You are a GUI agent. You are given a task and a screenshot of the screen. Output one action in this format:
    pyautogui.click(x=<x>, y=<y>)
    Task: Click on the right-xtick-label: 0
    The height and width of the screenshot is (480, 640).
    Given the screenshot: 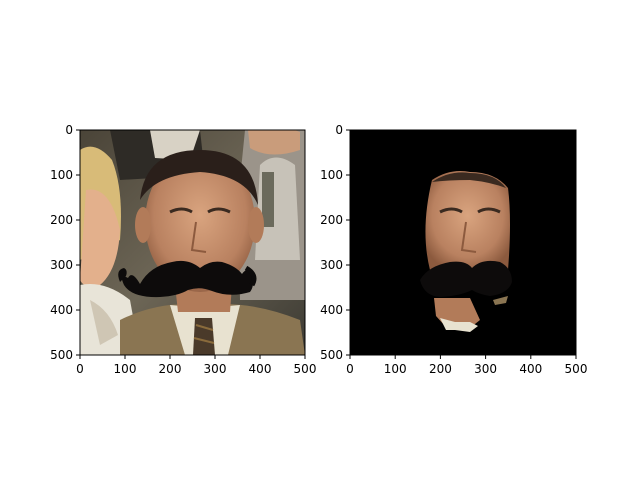 What is the action you would take?
    pyautogui.click(x=350, y=369)
    